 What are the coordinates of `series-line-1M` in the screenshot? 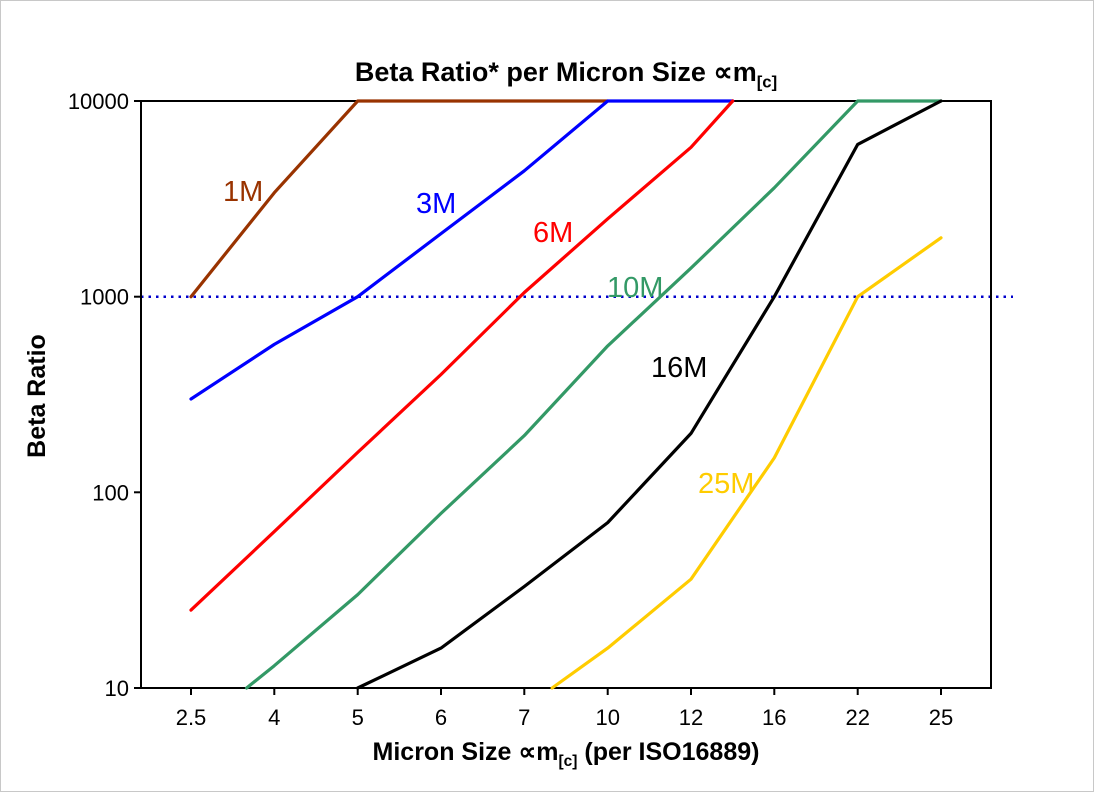 It's located at (399, 199).